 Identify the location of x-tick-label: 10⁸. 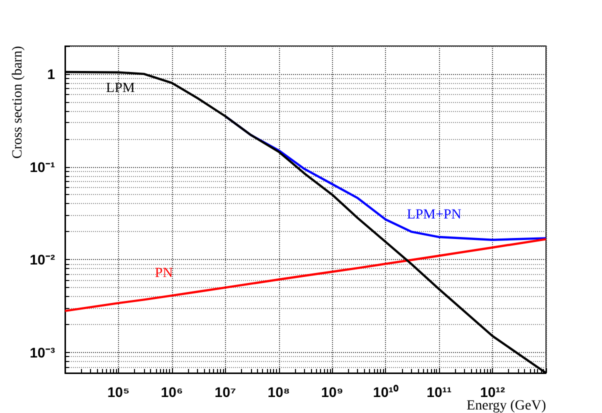
(279, 392).